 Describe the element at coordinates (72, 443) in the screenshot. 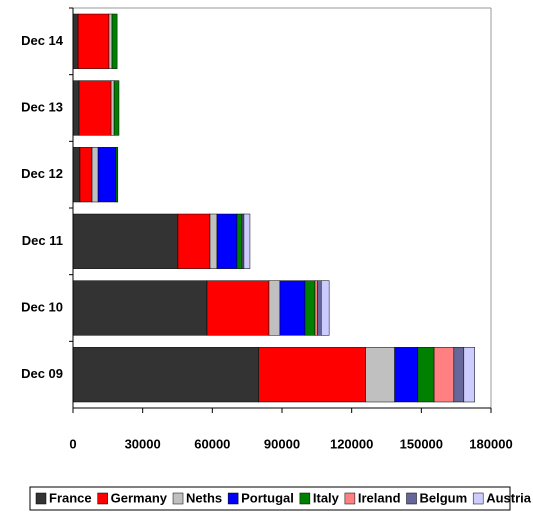

I see `x-tick-label: 0` at that location.